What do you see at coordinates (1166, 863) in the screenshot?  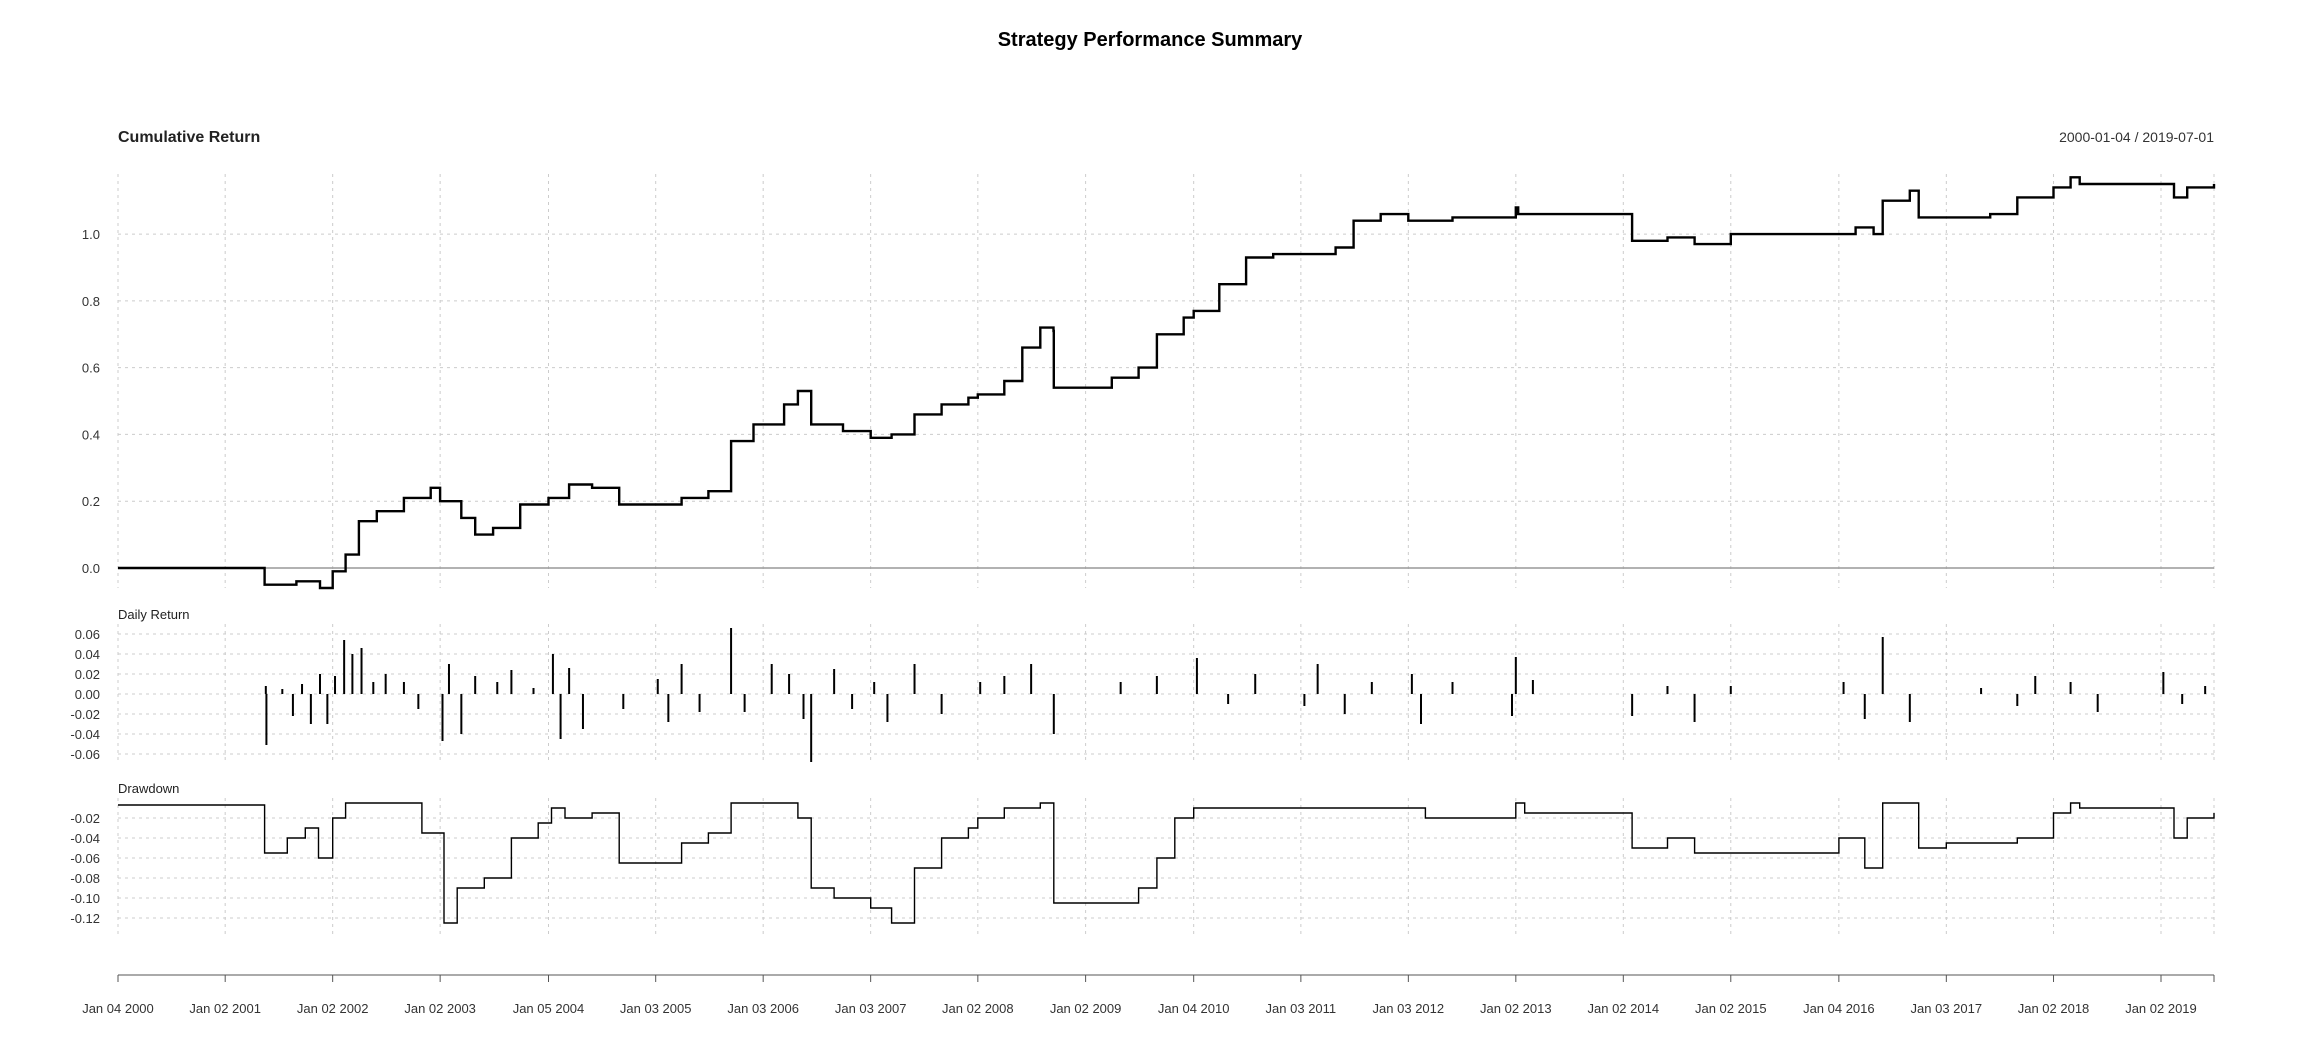 I see `drawdown-line` at bounding box center [1166, 863].